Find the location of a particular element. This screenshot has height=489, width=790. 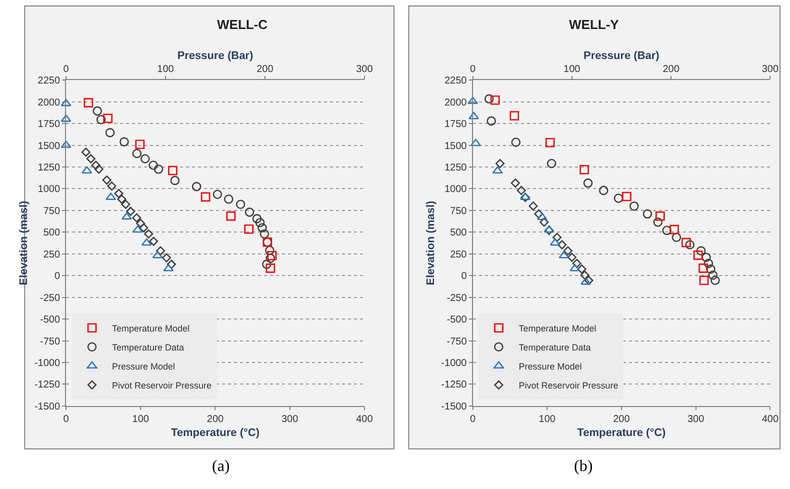

x-tick-label: 400 is located at coordinates (365, 419).